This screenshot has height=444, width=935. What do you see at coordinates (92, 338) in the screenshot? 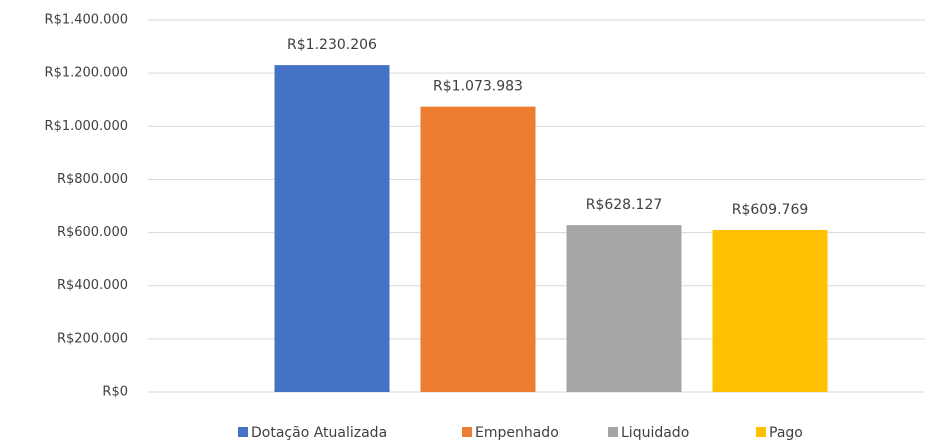
I see `y-tick-label: R$200.000` at bounding box center [92, 338].